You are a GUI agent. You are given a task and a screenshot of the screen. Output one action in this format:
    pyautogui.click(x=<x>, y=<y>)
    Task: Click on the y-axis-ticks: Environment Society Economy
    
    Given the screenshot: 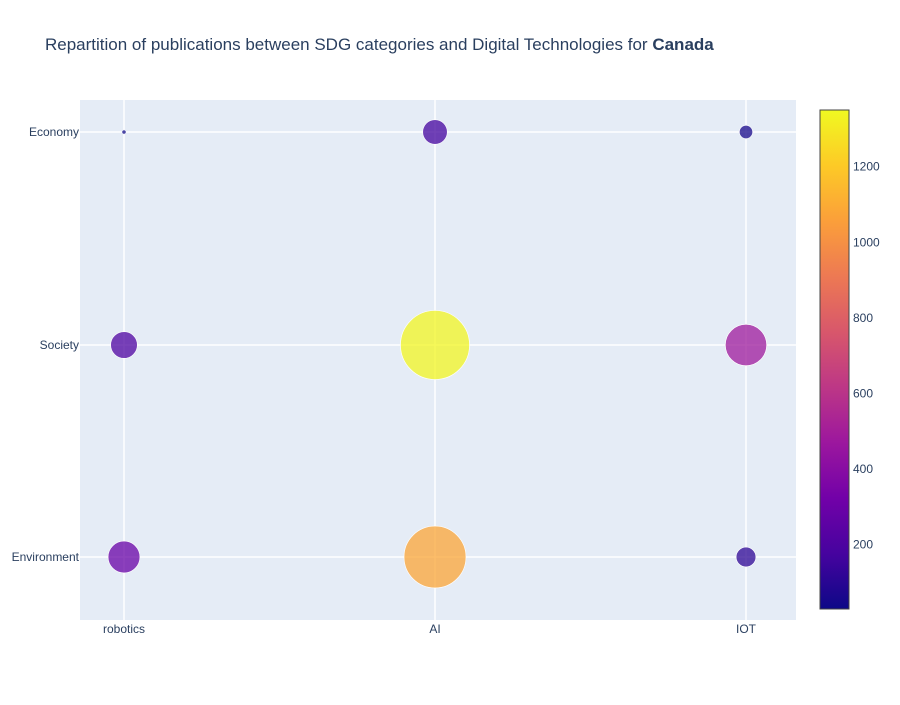 What is the action you would take?
    pyautogui.click(x=46, y=344)
    